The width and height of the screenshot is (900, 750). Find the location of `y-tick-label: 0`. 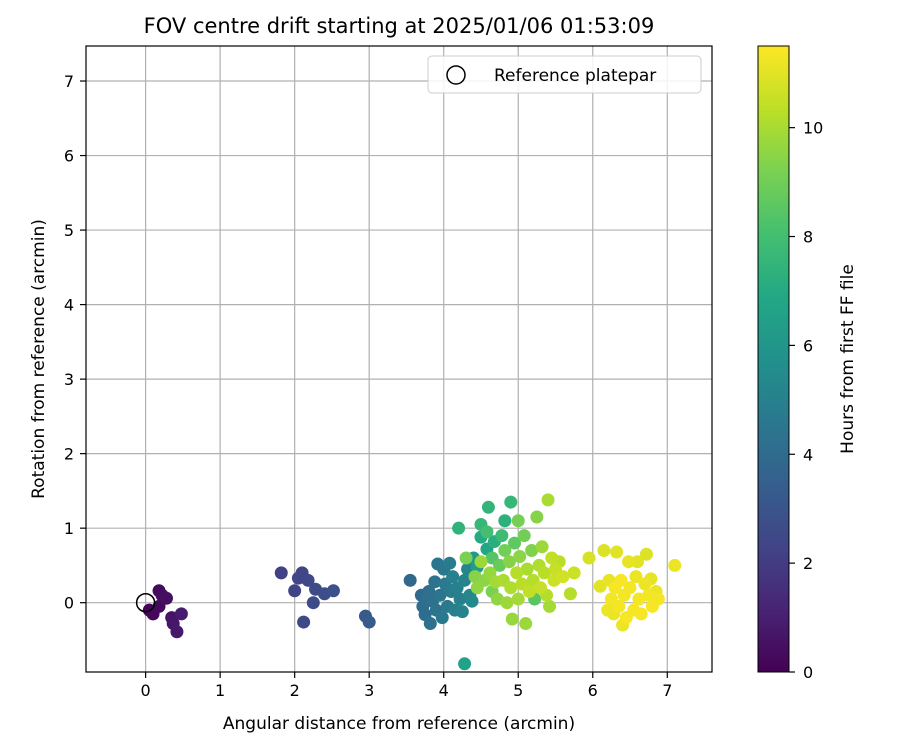

y-tick-label: 0 is located at coordinates (69, 603).